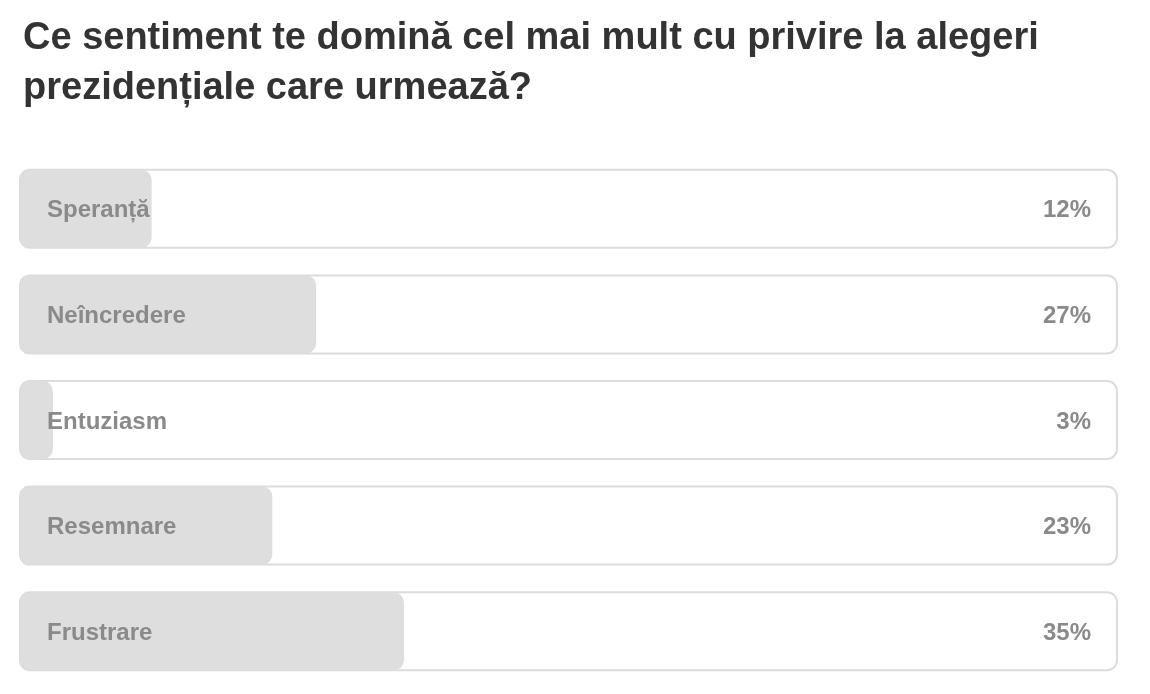 This screenshot has height=694, width=1150. Describe the element at coordinates (112, 526) in the screenshot. I see `y-tick-label: Resemnare` at that location.